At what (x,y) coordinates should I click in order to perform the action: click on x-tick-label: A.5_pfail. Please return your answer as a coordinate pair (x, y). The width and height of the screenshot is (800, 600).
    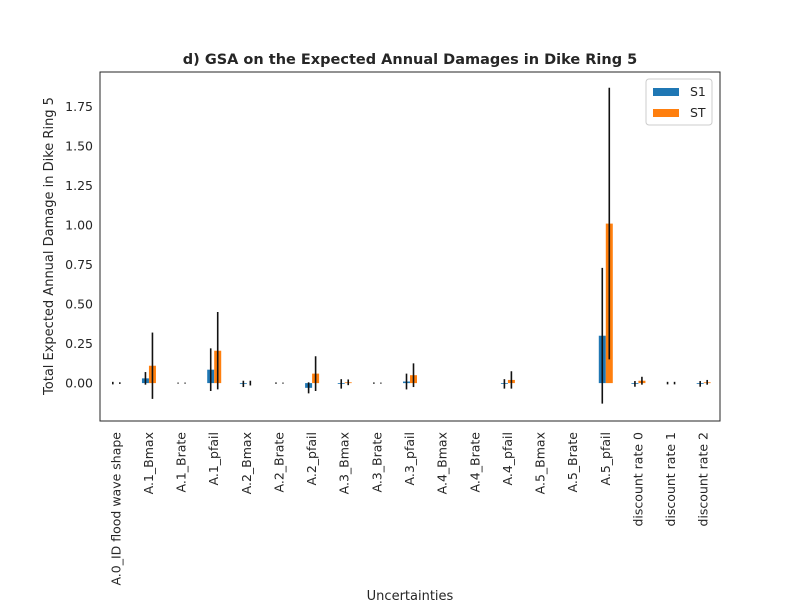
    Looking at the image, I should click on (605, 458).